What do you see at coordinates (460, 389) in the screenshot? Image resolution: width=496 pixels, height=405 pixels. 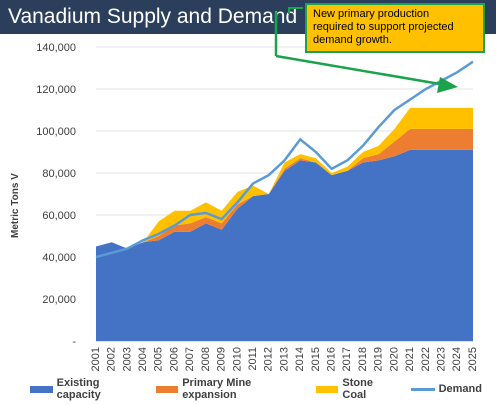 I see `legend-label-demand: Demand` at bounding box center [460, 389].